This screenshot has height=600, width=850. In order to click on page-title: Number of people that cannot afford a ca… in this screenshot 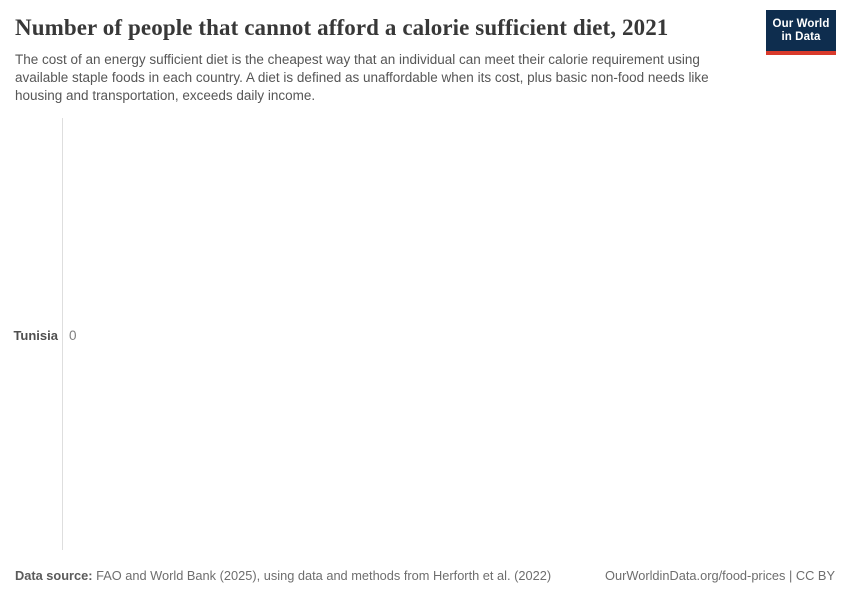, I will do `click(342, 27)`.